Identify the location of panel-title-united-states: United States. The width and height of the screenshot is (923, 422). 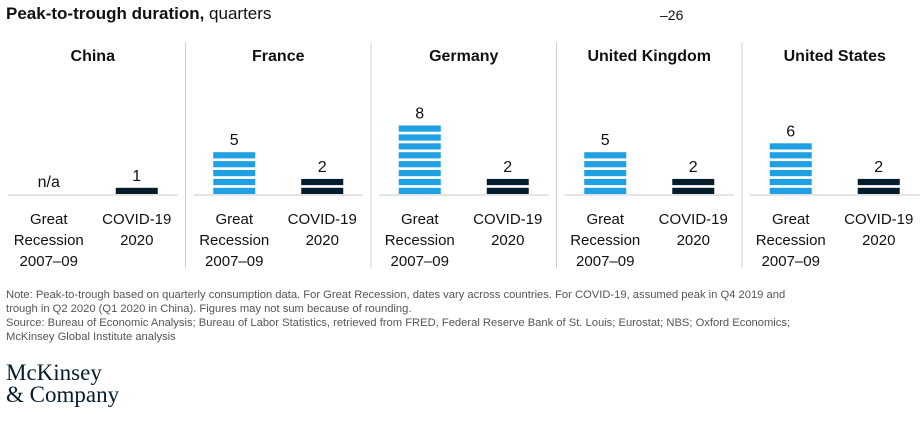
(835, 56).